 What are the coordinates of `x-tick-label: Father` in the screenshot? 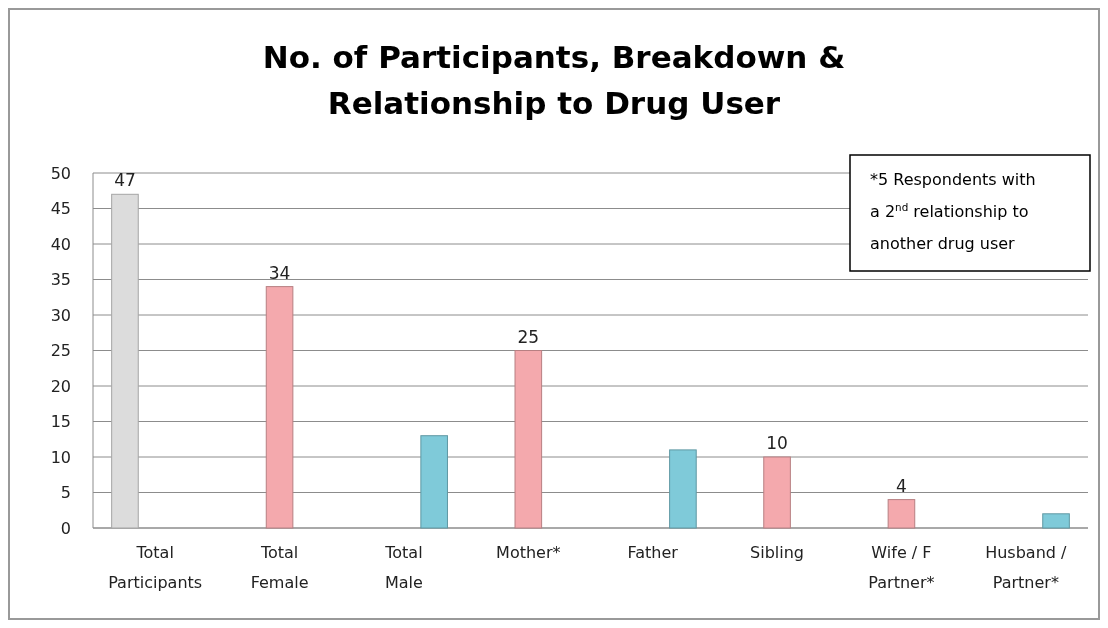 It's located at (653, 552).